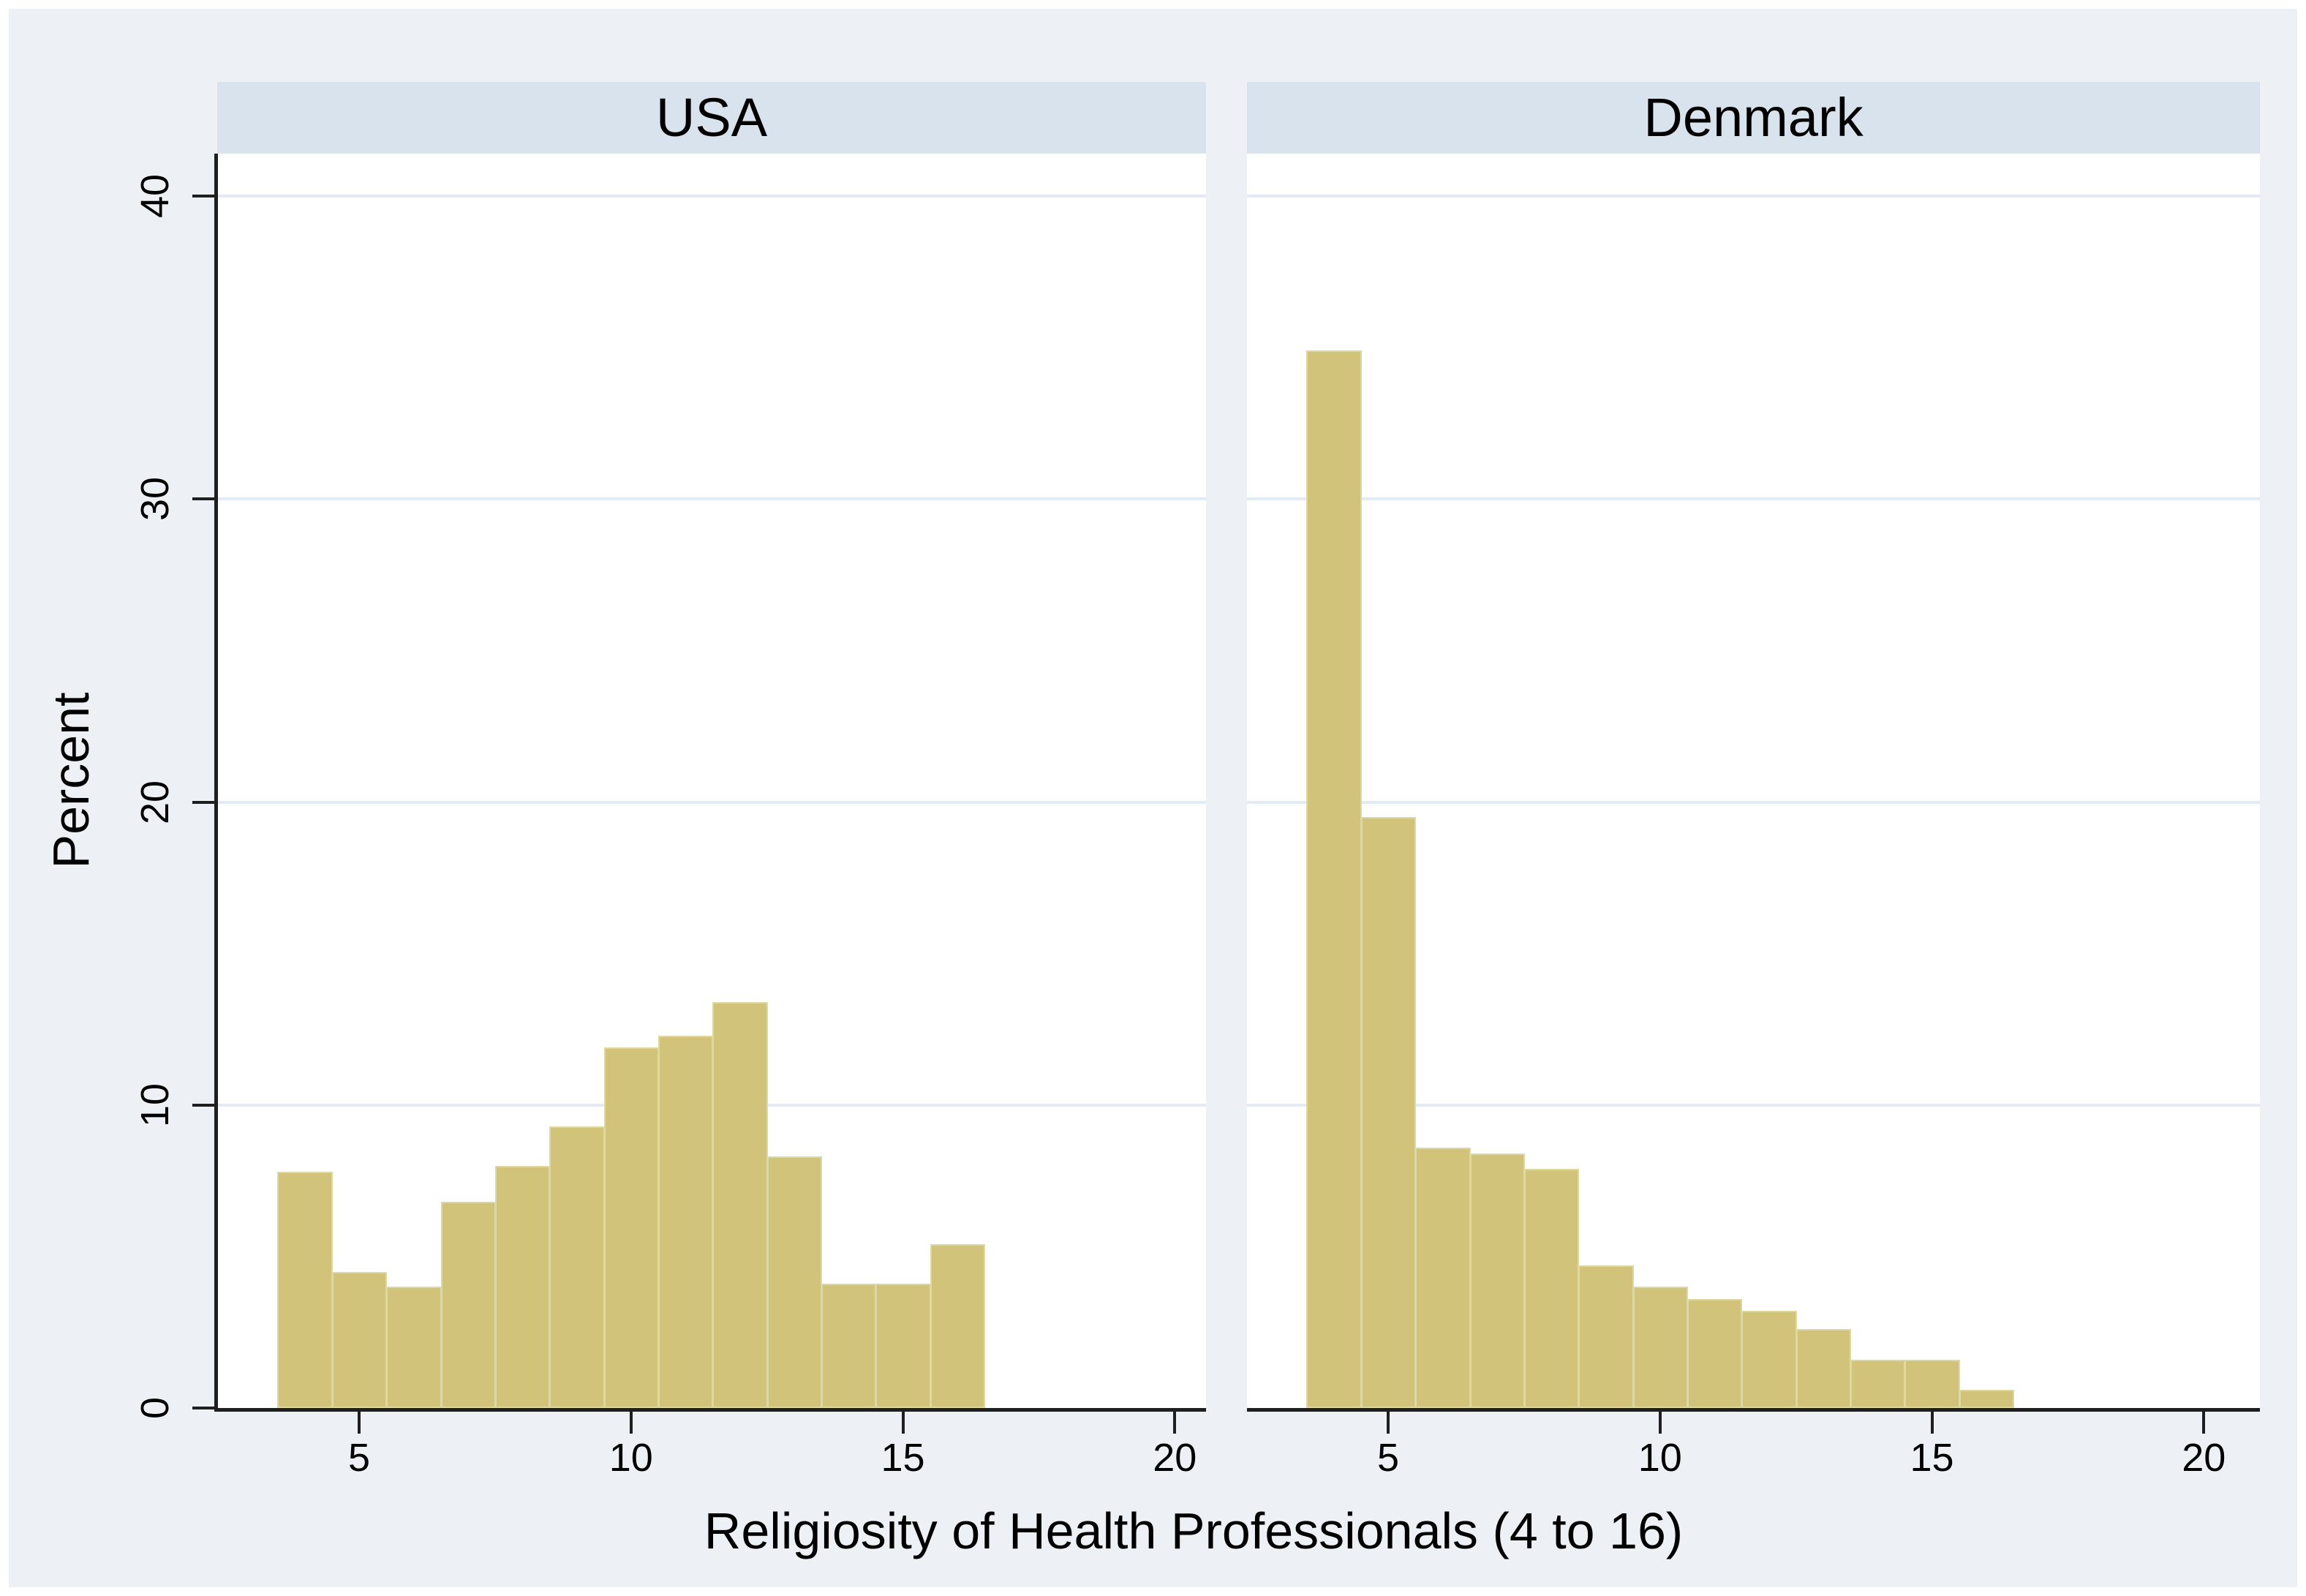  What do you see at coordinates (710, 1410) in the screenshot?
I see `x-axis-line-usa` at bounding box center [710, 1410].